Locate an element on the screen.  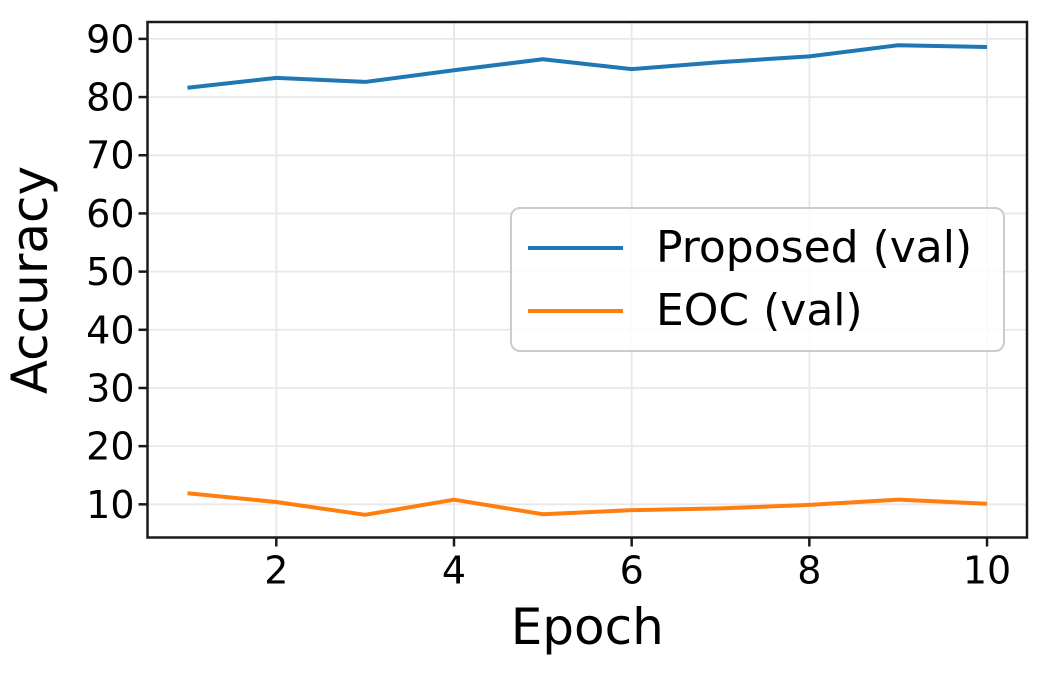
y-tick-label: 50 is located at coordinates (110, 272).